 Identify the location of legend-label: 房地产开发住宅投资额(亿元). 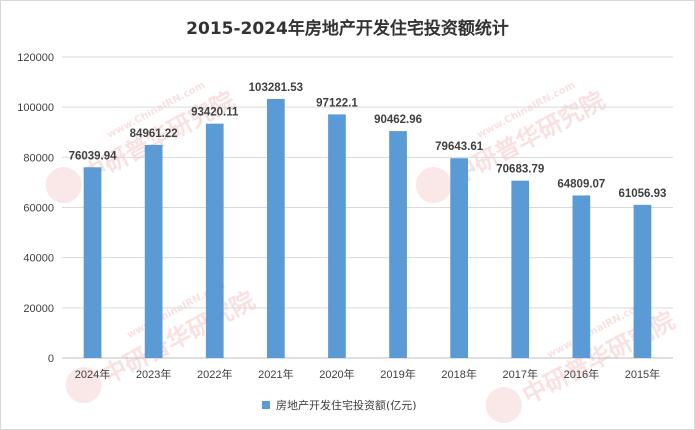
(346, 405).